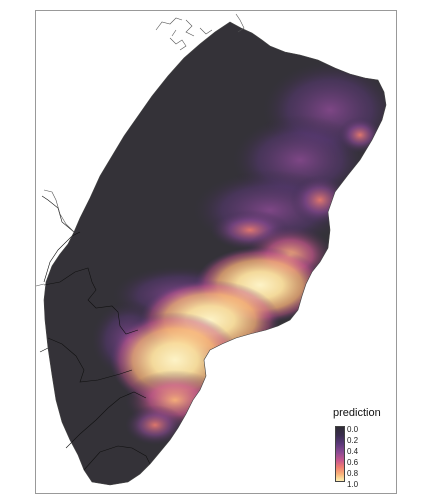 The image size is (432, 504). What do you see at coordinates (353, 484) in the screenshot?
I see `legend-tick-5: 1.0` at bounding box center [353, 484].